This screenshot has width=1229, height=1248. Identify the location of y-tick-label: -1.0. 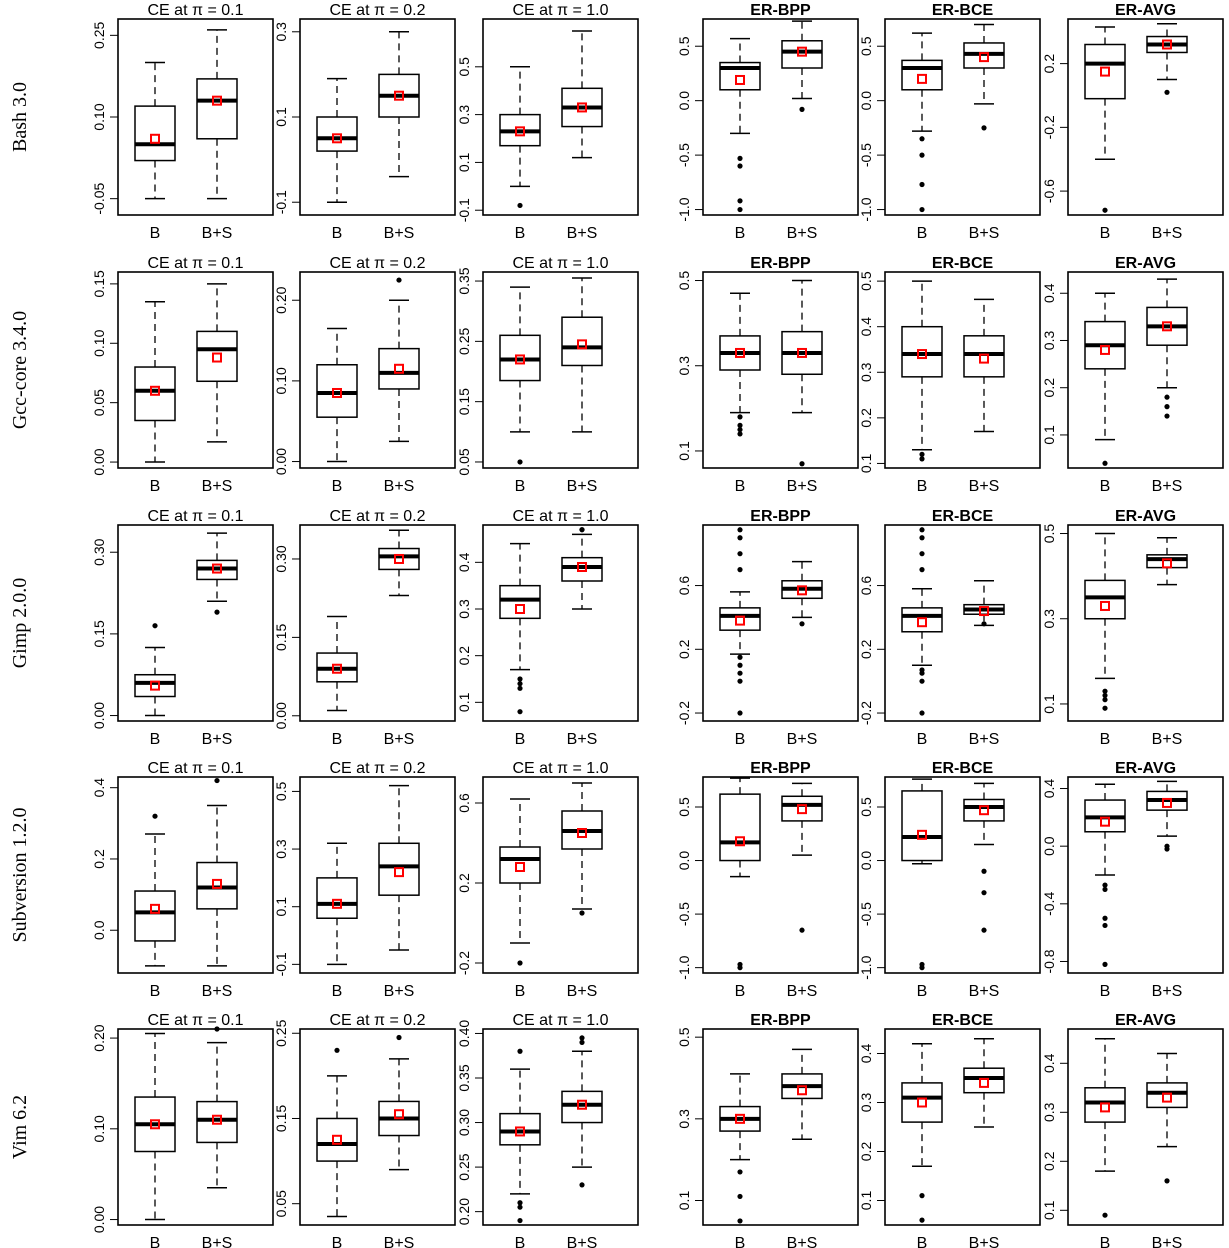
(866, 209).